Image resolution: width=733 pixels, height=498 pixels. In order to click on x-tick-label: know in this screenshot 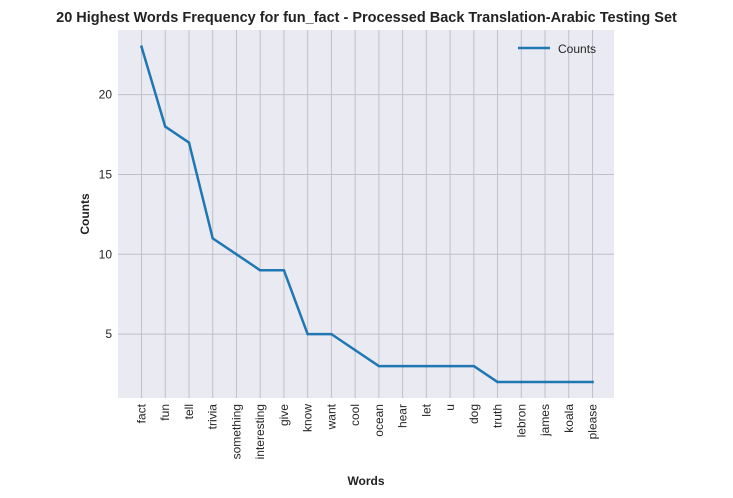, I will do `click(308, 418)`.